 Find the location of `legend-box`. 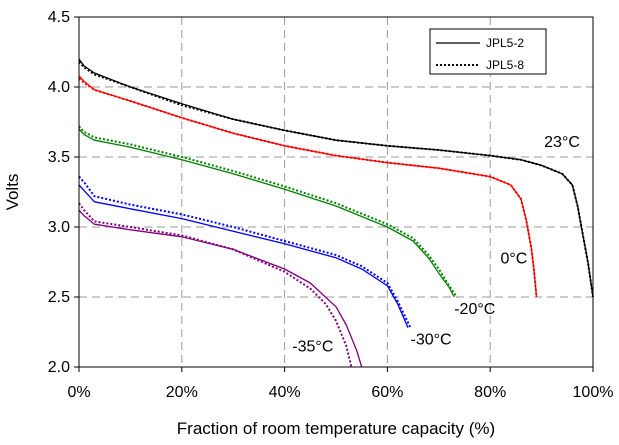

legend-box is located at coordinates (488, 51).